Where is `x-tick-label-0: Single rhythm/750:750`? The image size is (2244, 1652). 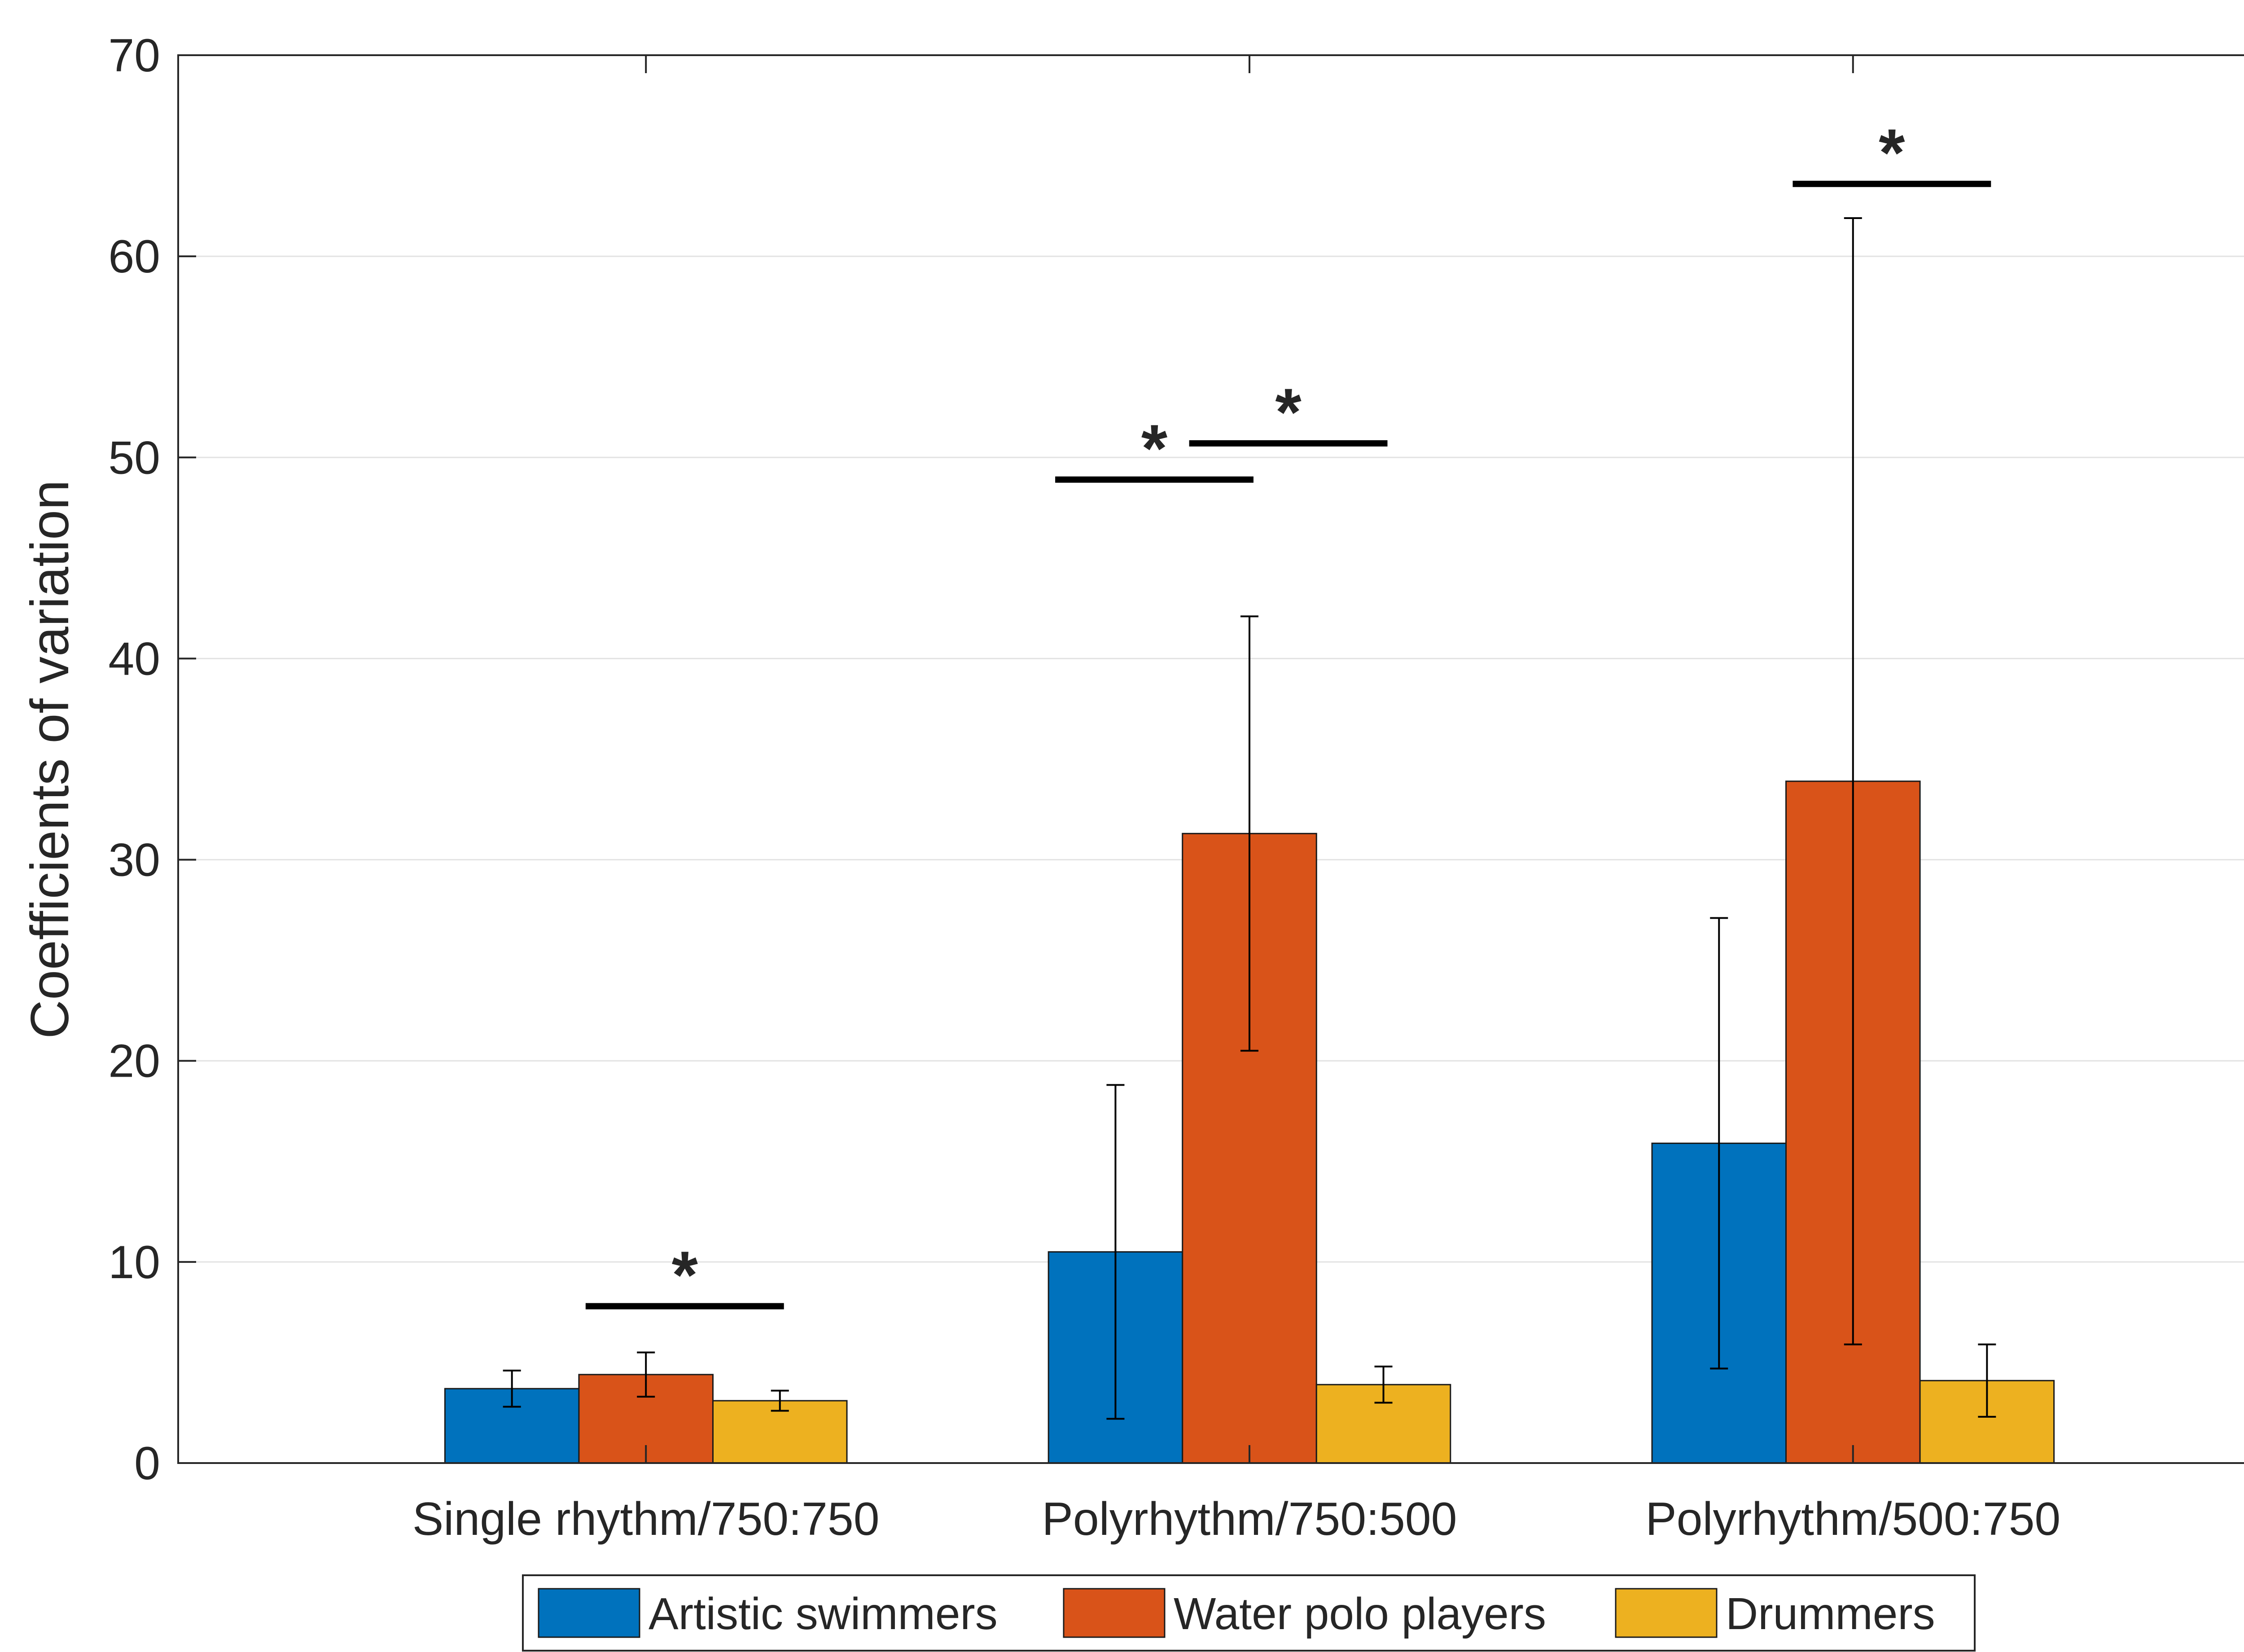 x-tick-label-0: Single rhythm/750:750 is located at coordinates (646, 1519).